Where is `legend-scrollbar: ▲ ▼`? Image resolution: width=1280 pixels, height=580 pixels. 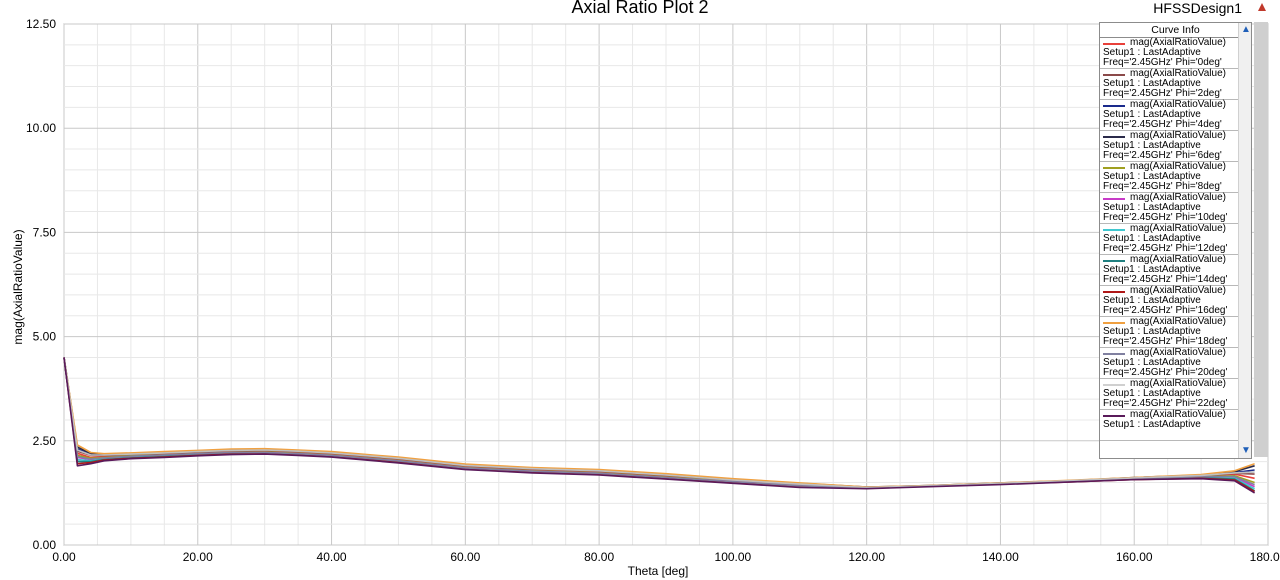
legend-scrollbar: ▲ ▼ is located at coordinates (1244, 240).